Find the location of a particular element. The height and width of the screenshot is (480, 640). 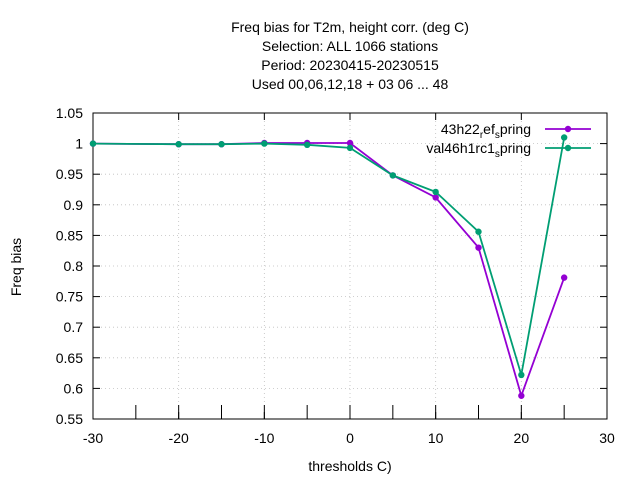

y-tick-label: 0.6 is located at coordinates (74, 388).